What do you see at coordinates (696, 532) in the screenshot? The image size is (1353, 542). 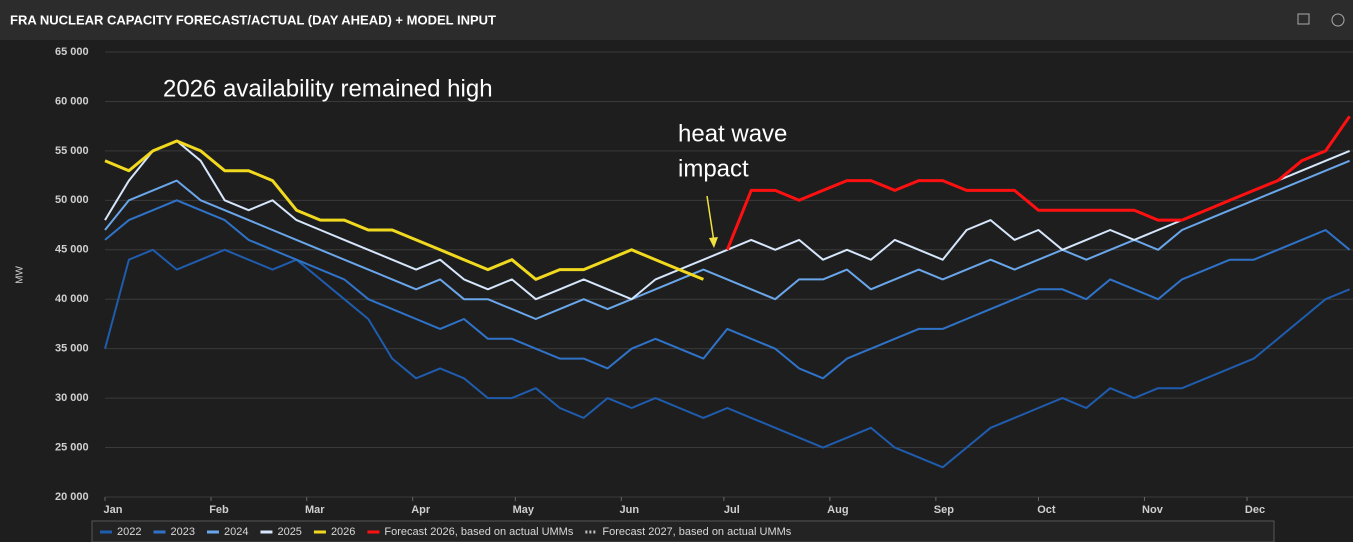 I see `legend-label: Forecast 2027, based on actual UMMs` at bounding box center [696, 532].